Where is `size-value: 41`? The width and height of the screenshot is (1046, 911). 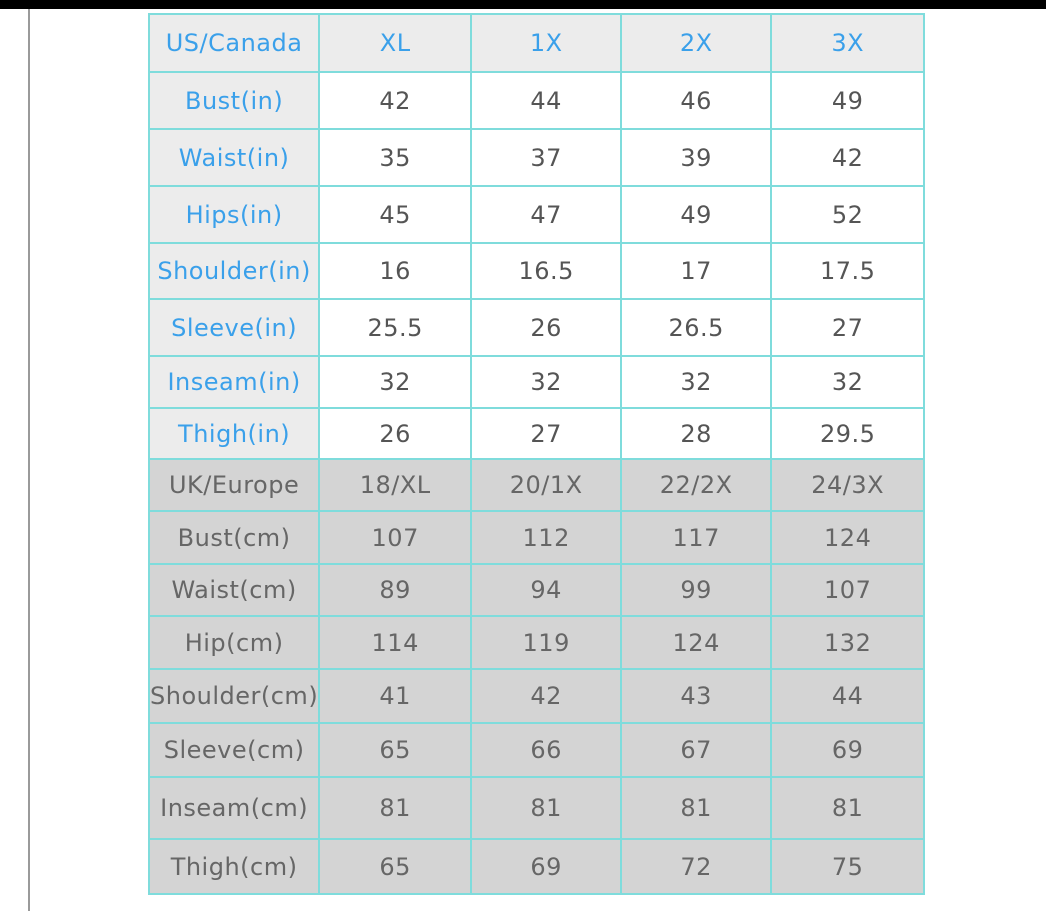 size-value: 41 is located at coordinates (395, 696).